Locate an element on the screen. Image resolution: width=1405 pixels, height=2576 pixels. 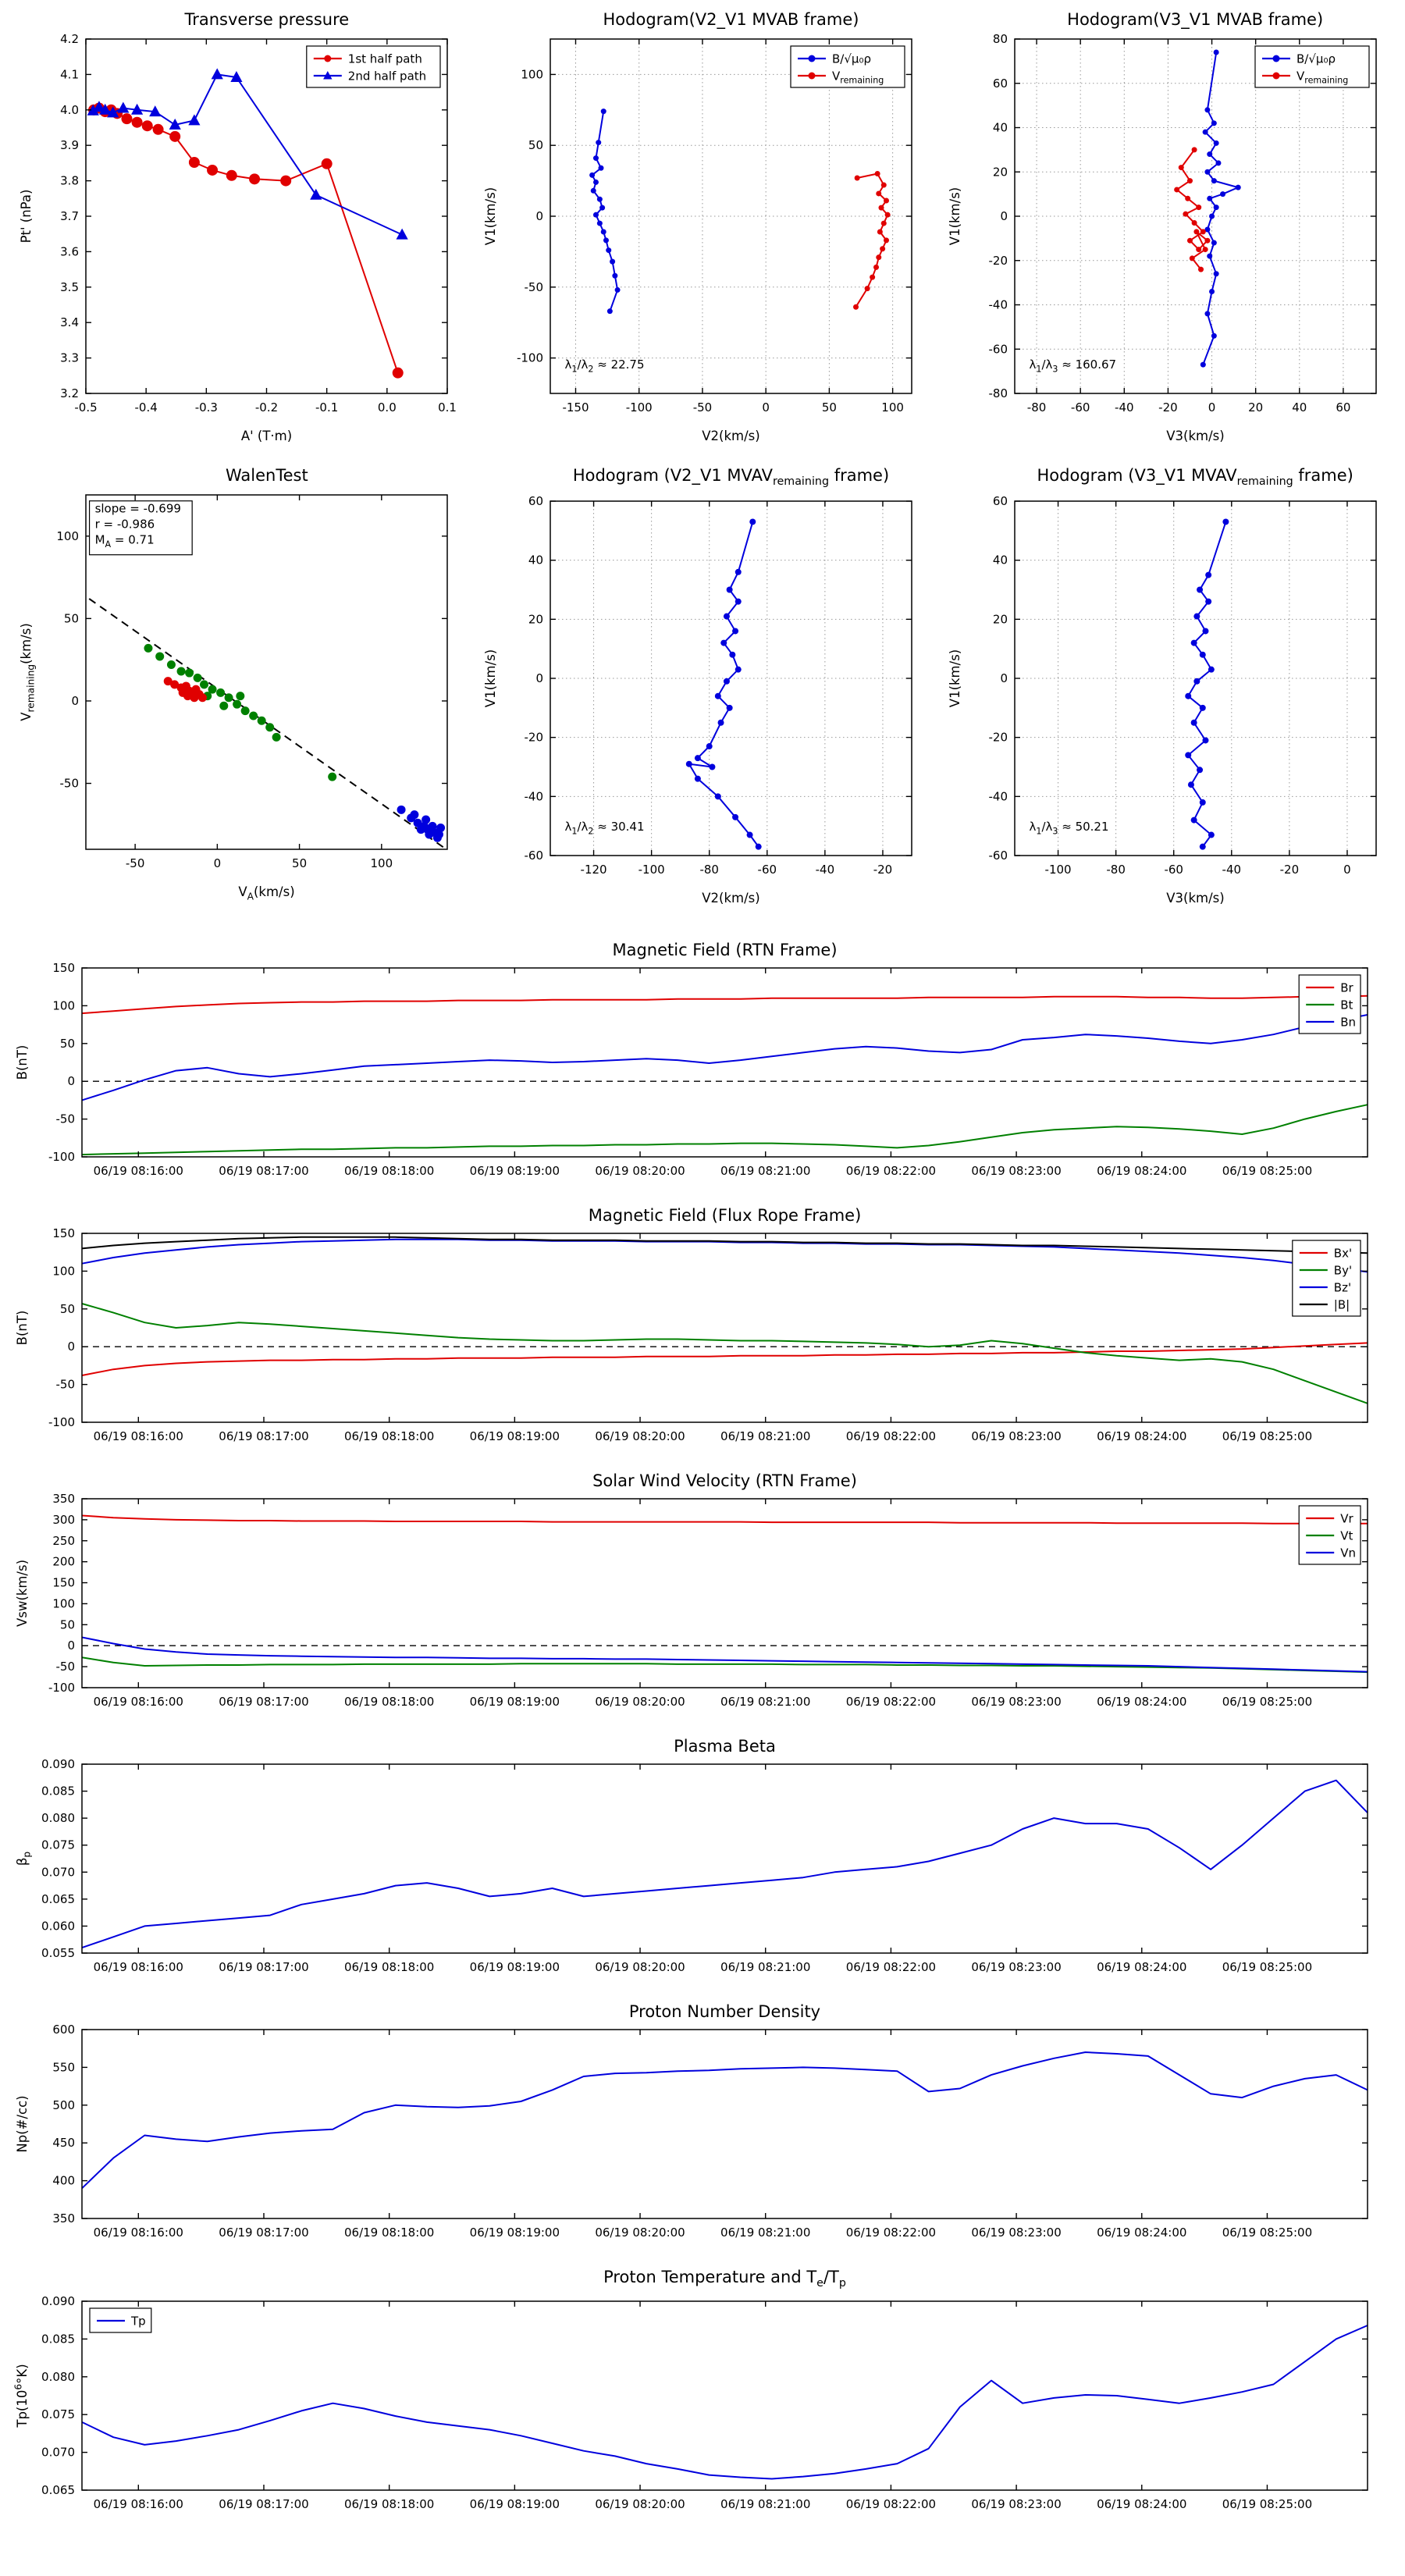
svg-text: λ1/λ3 ≈ 160.67 is located at coordinates (1073, 366).